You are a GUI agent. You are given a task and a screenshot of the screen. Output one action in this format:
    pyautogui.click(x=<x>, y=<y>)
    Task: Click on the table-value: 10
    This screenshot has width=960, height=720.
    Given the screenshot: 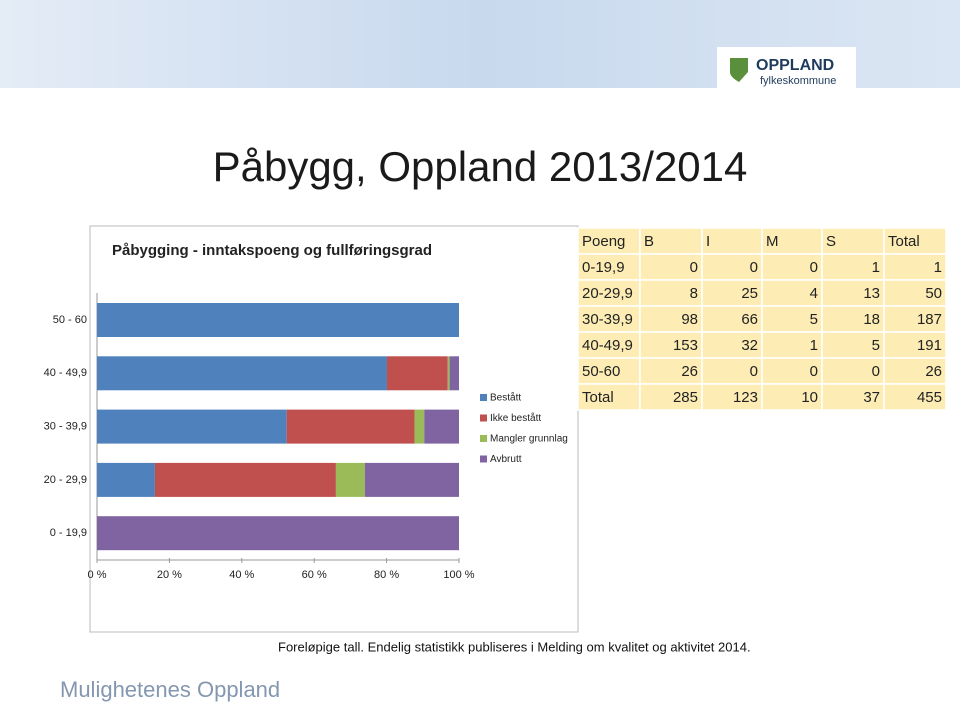 What is the action you would take?
    pyautogui.click(x=809, y=397)
    